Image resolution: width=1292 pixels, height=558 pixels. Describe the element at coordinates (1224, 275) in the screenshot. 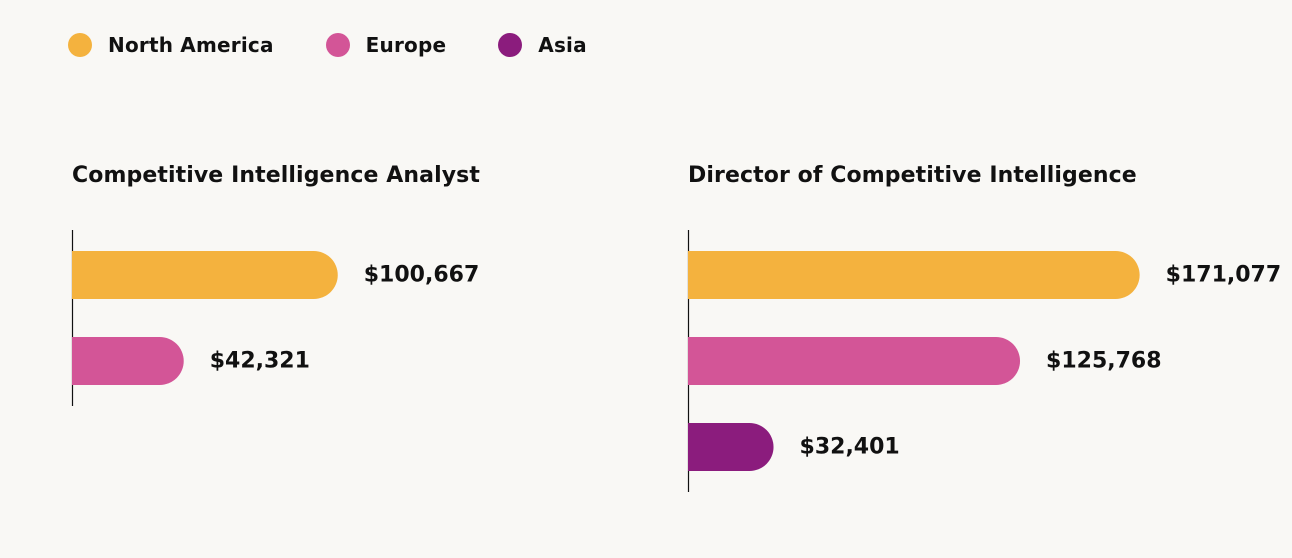

I see `bar-value-label-north-america: $171,077` at that location.